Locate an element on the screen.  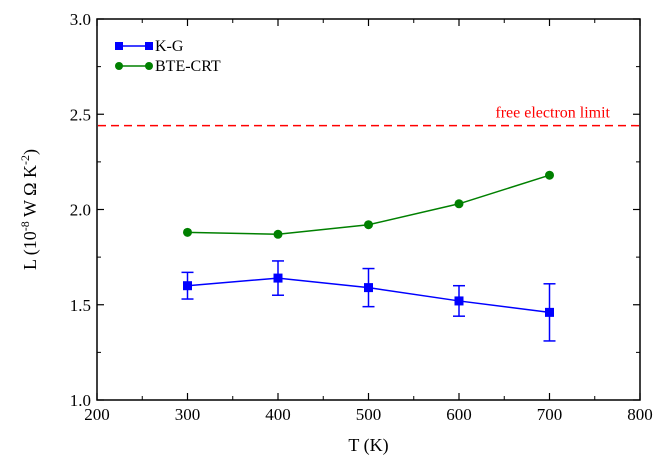
x-tick-label: 300 is located at coordinates (188, 414).